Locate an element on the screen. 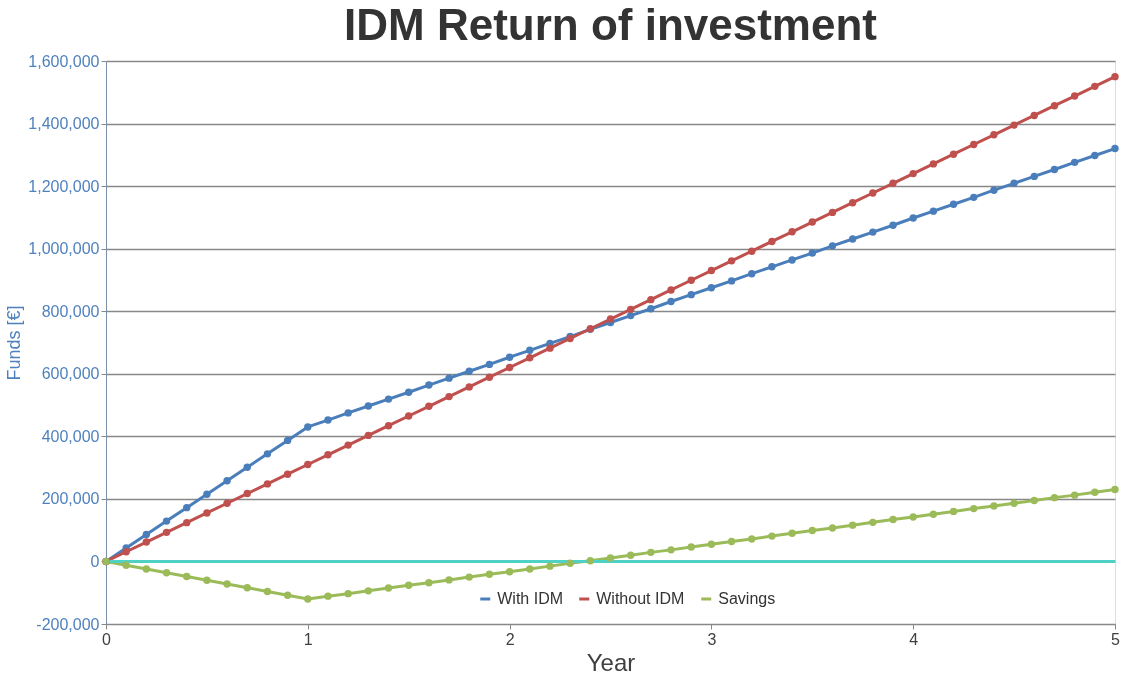 Image resolution: width=1135 pixels, height=687 pixels. y-tick-label: 400,000 is located at coordinates (70, 436).